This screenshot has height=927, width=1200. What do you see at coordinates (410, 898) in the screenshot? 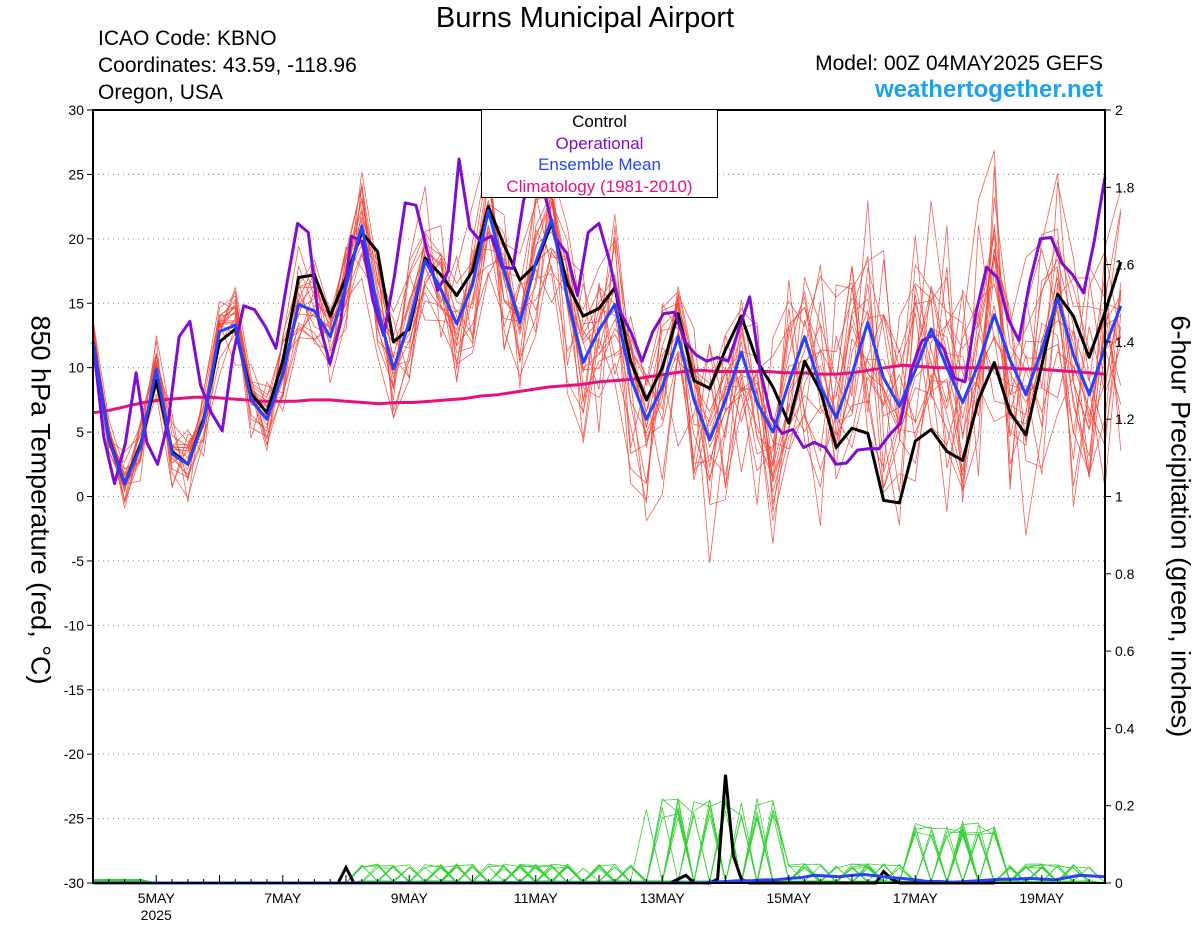
I see `x-tick-label: 9MAY` at bounding box center [410, 898].